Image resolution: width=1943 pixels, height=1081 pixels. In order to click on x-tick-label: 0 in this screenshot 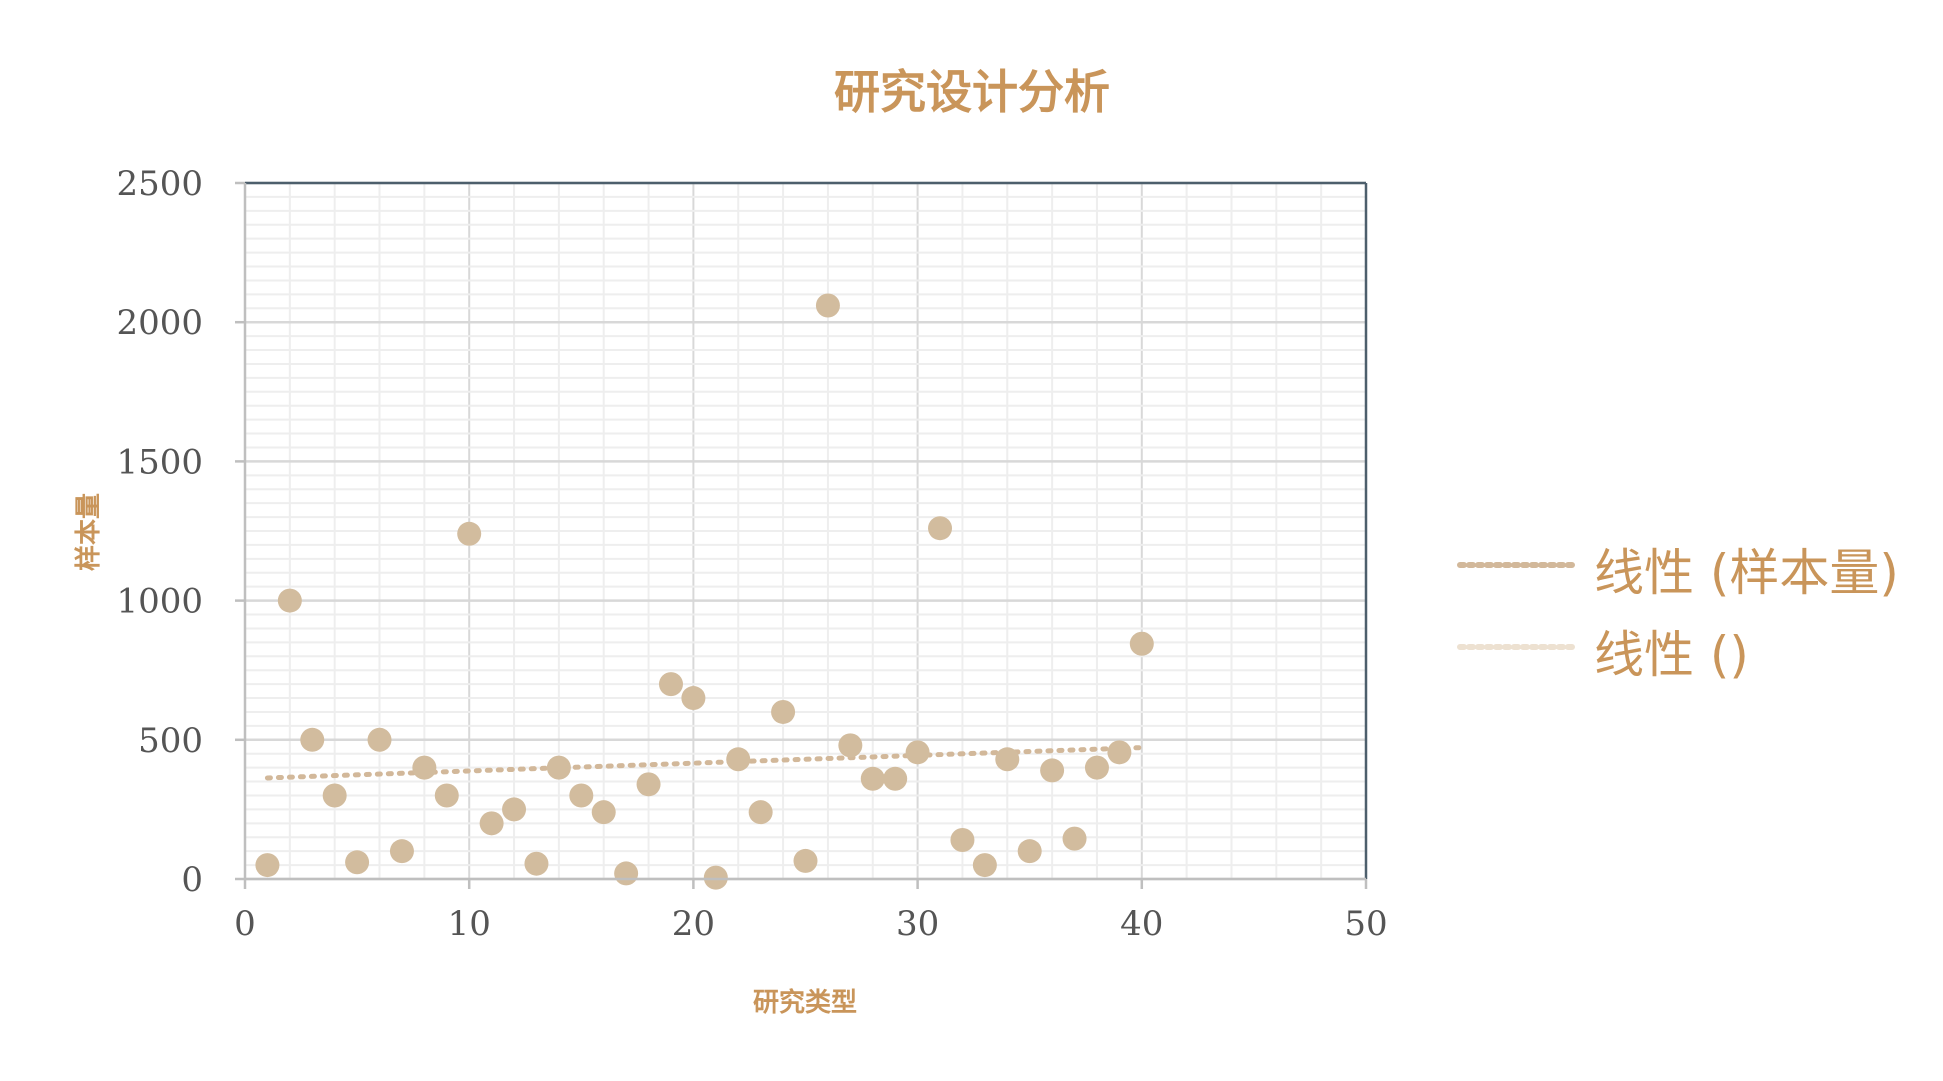, I will do `click(245, 924)`.